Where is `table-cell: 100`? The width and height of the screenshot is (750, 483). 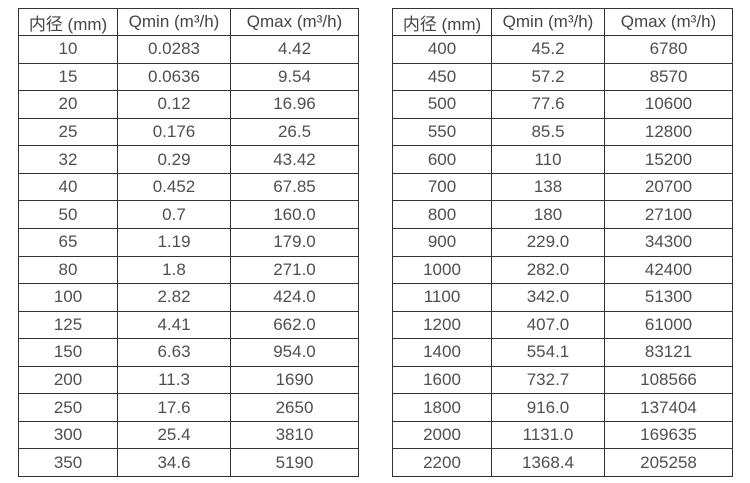
table-cell: 100 is located at coordinates (68, 297).